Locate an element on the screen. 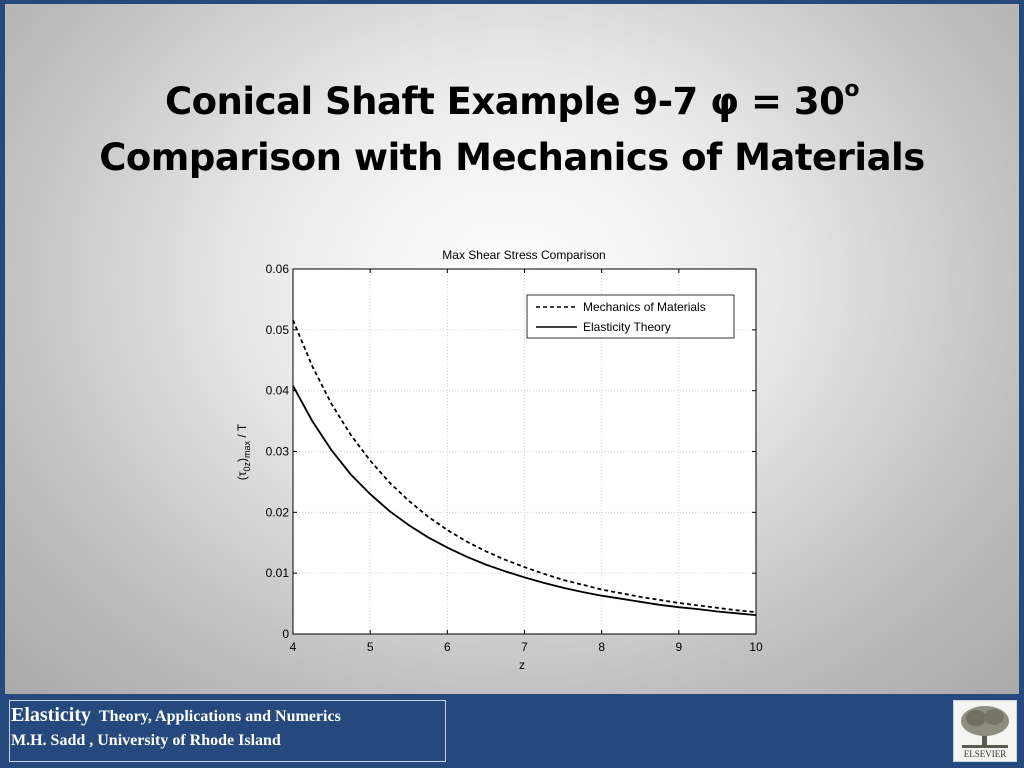  x-tick-label: 10 is located at coordinates (756, 647).